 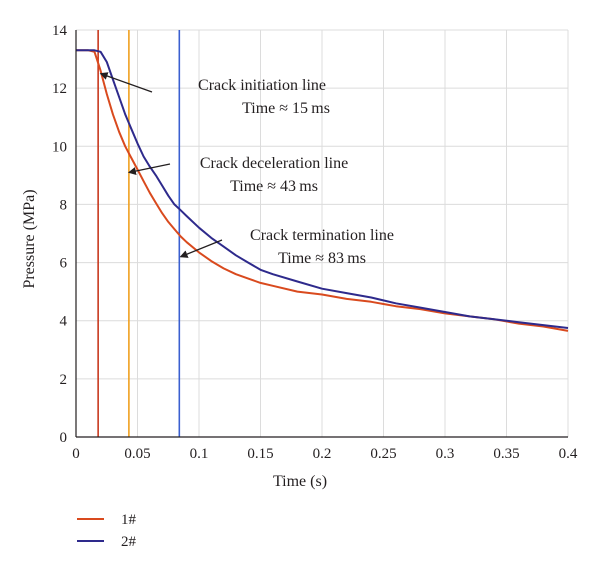 I want to click on x-tick-label: 0.2, so click(x=322, y=454).